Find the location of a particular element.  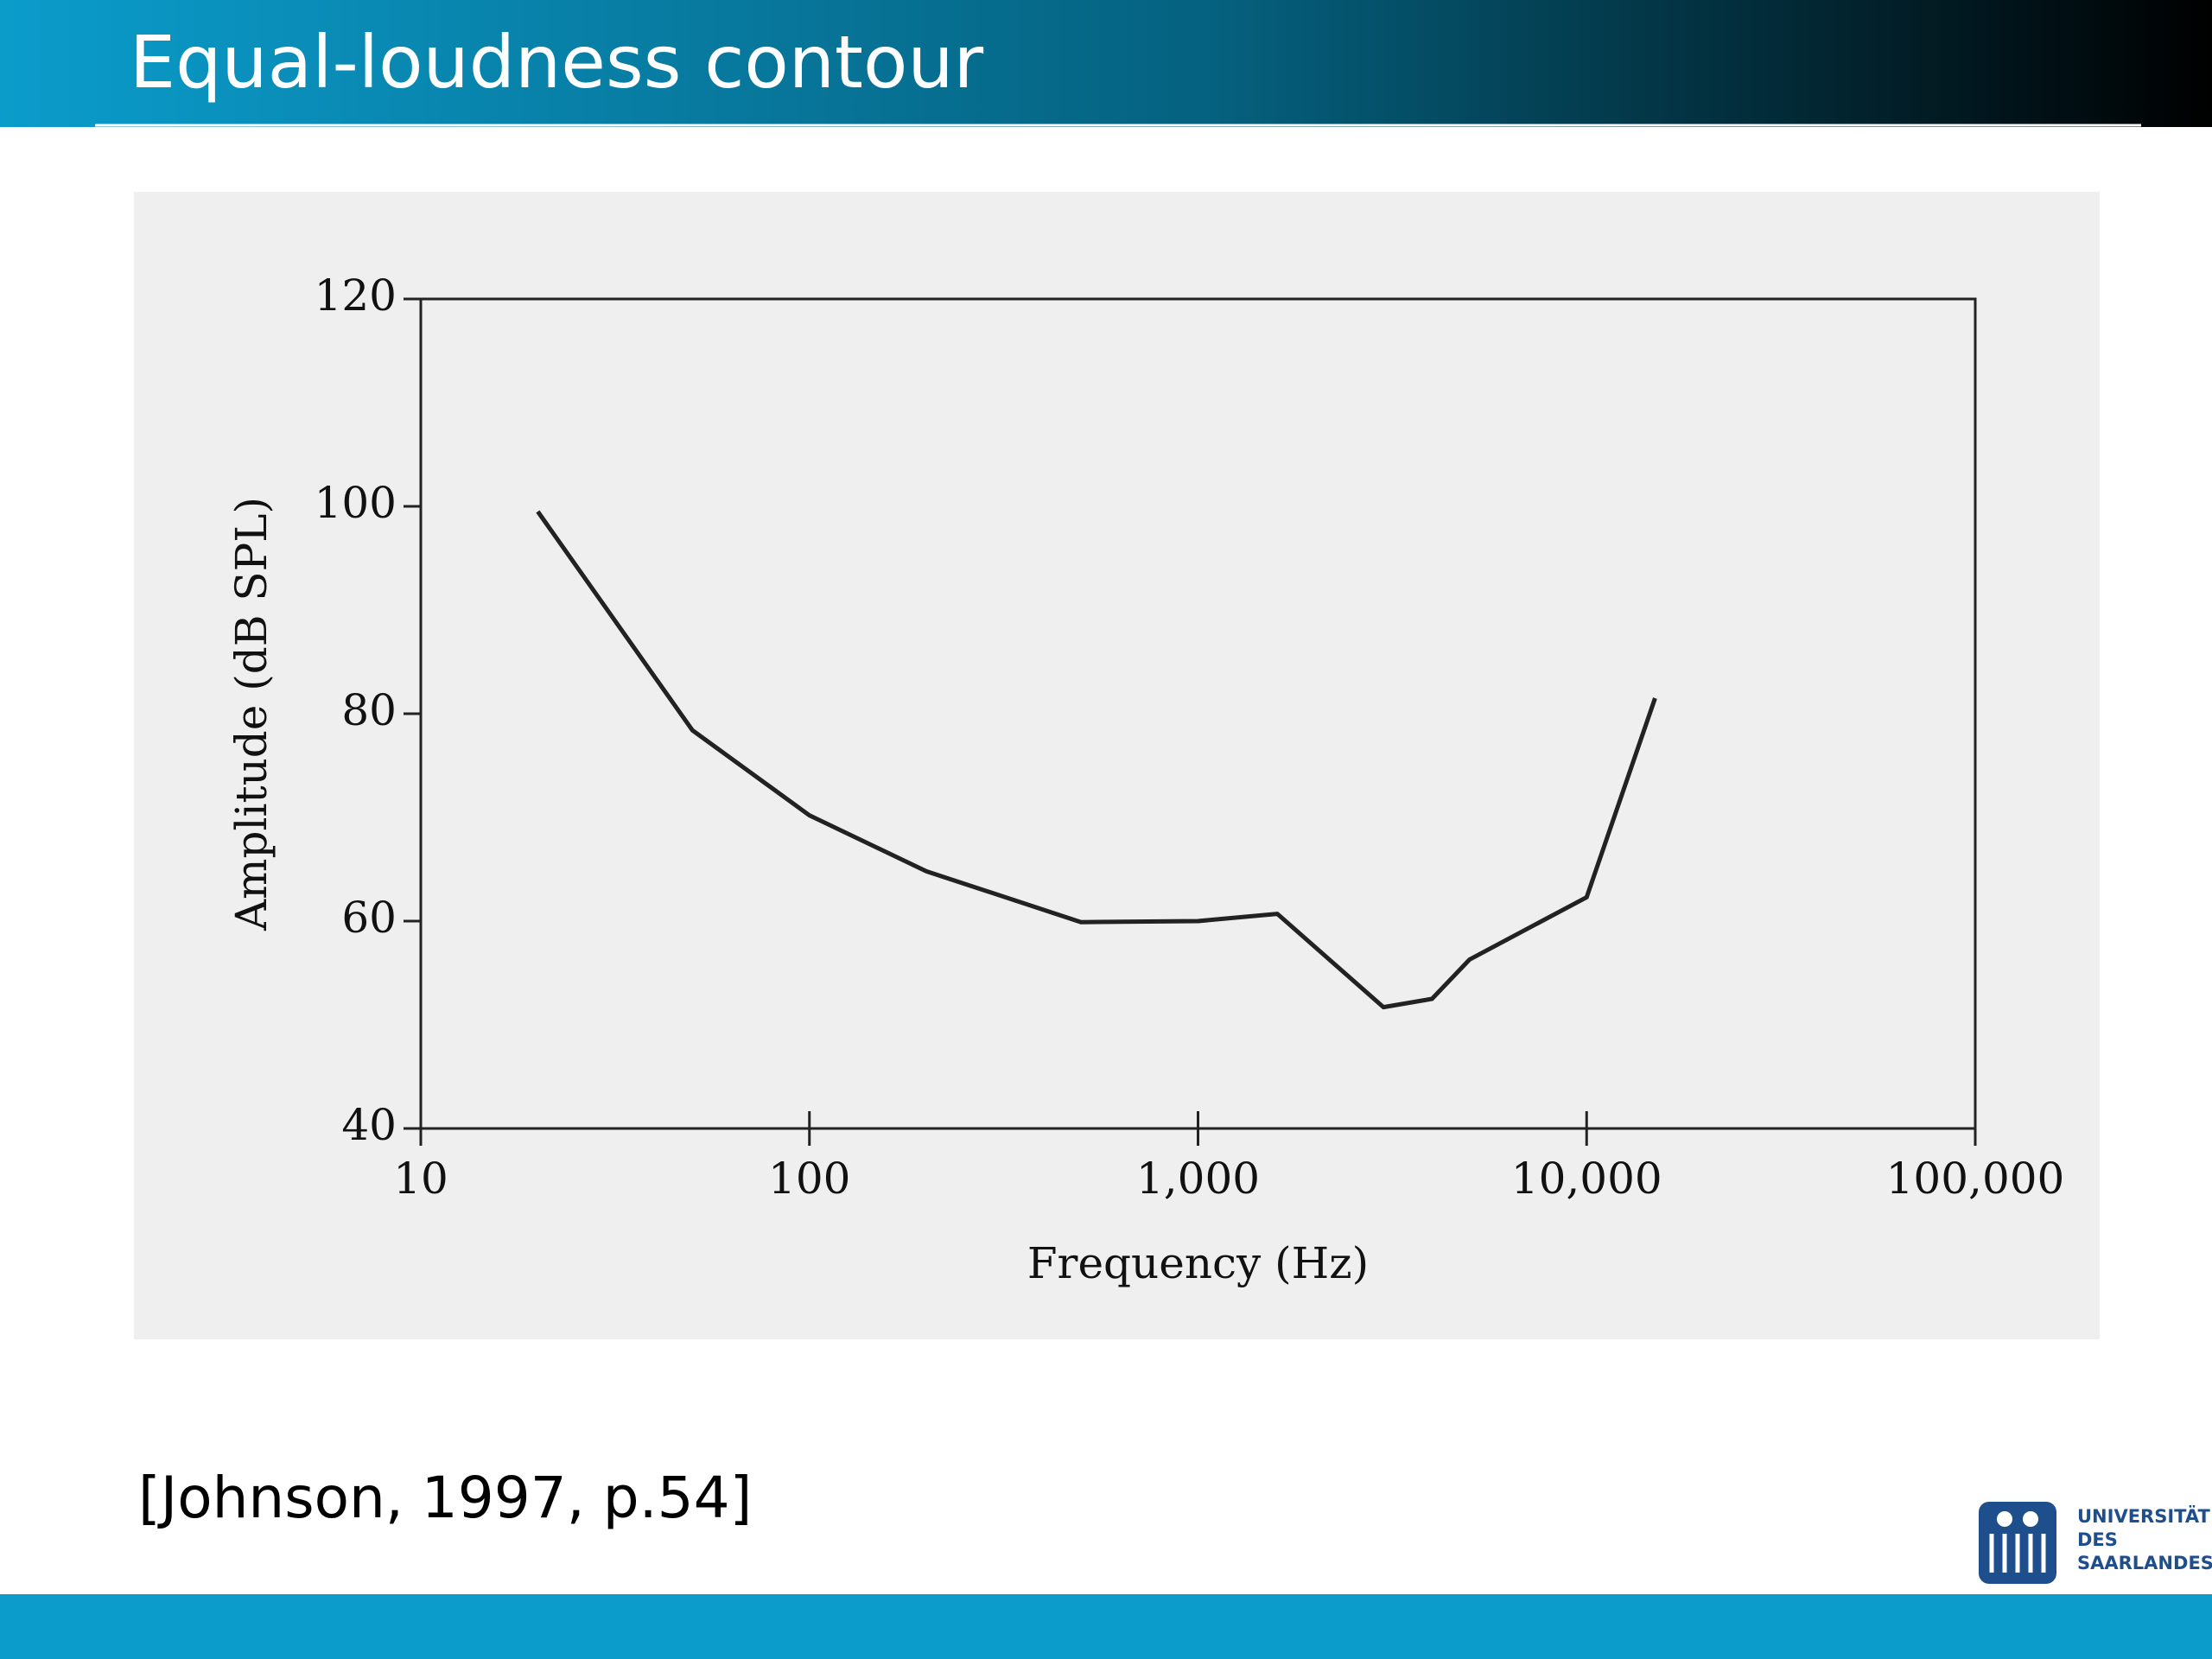

footer-bar is located at coordinates (1106, 1626).